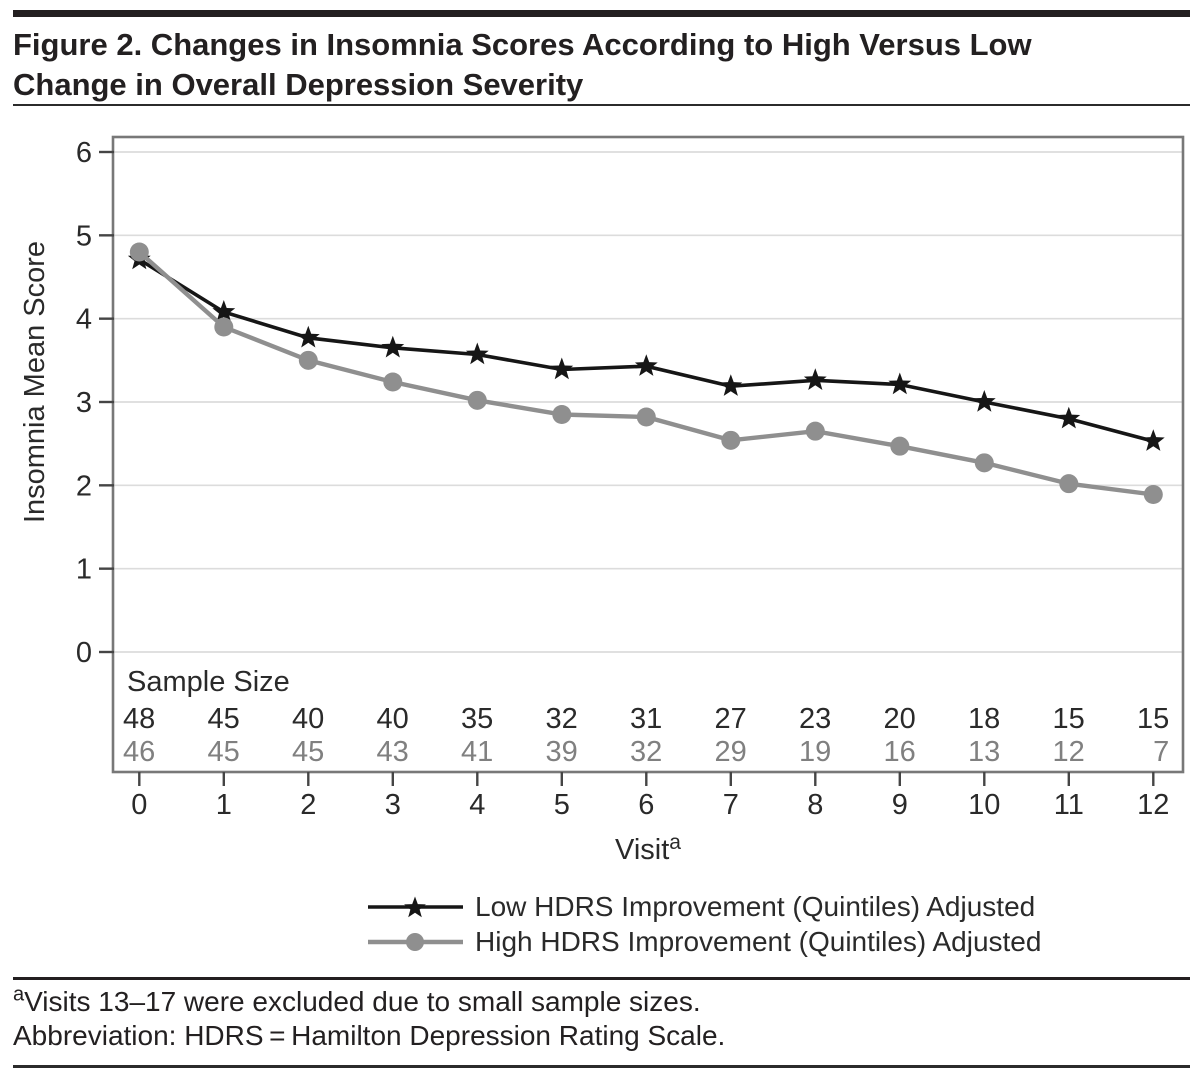  I want to click on svg-text: 19, so click(815, 752).